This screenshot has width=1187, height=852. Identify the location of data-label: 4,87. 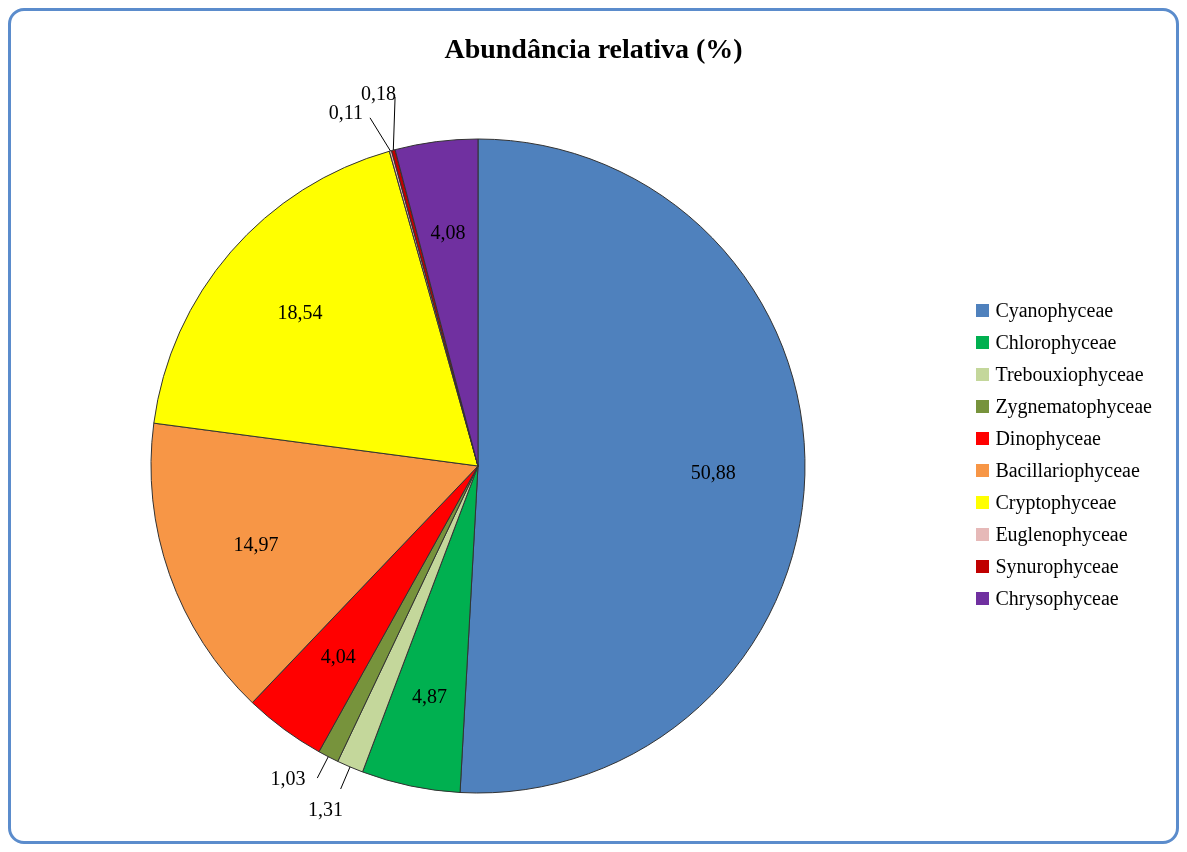
(429, 696).